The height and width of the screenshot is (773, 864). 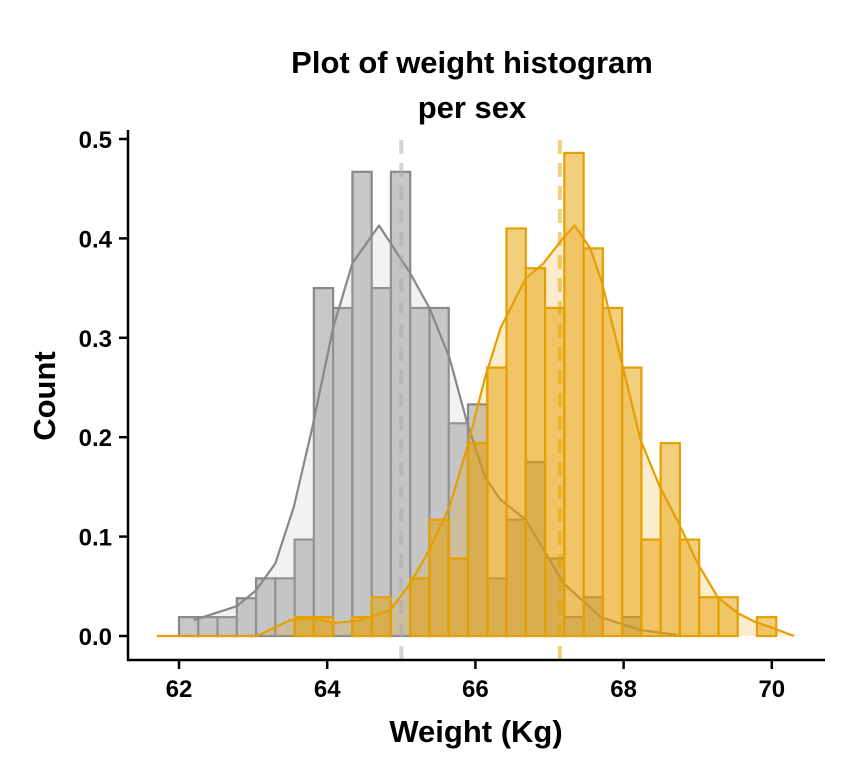 I want to click on y-axis-title: Count, so click(x=44, y=396).